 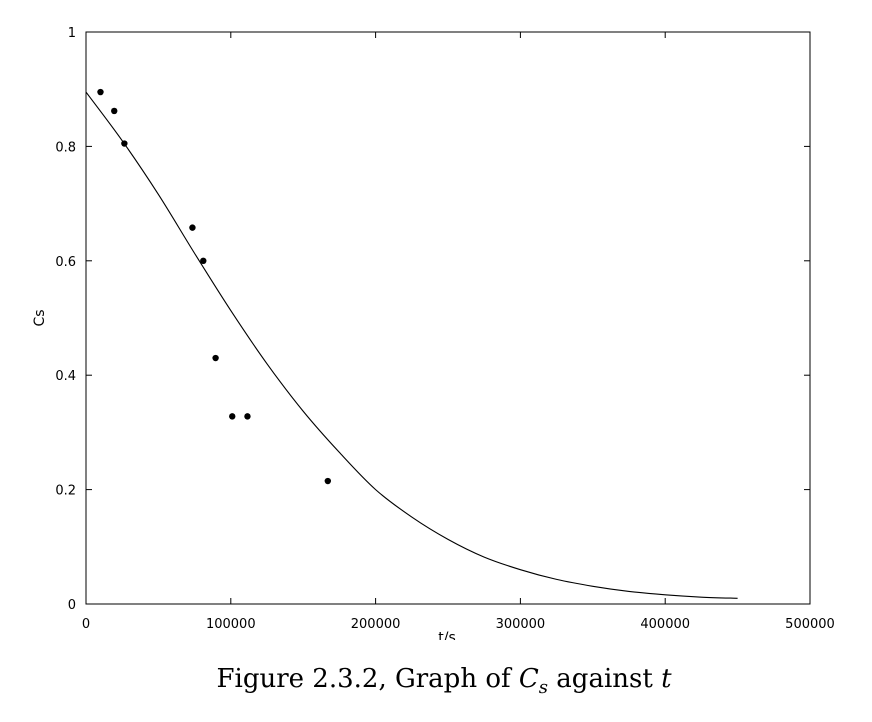 I want to click on y-tick-label: 1, so click(x=72, y=33).